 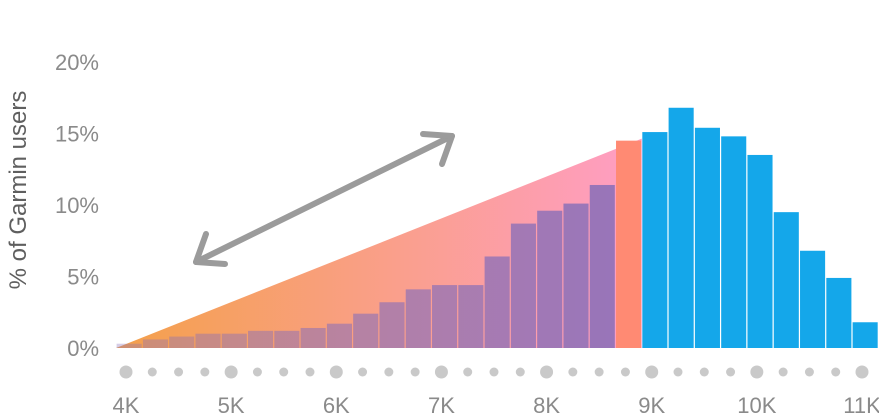 I want to click on x-tick-label: 11K, so click(x=861, y=405).